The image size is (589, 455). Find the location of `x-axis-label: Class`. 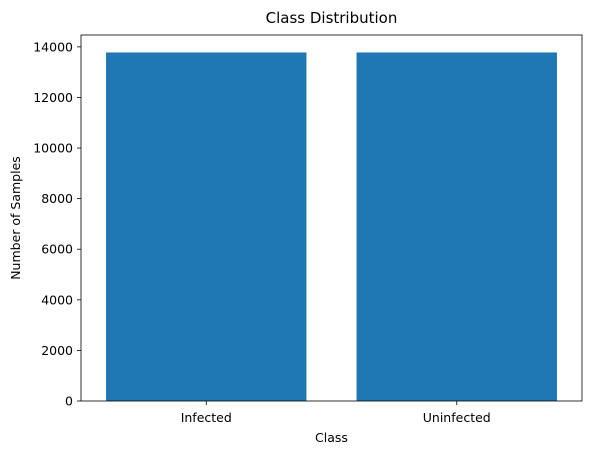

x-axis-label: Class is located at coordinates (331, 437).